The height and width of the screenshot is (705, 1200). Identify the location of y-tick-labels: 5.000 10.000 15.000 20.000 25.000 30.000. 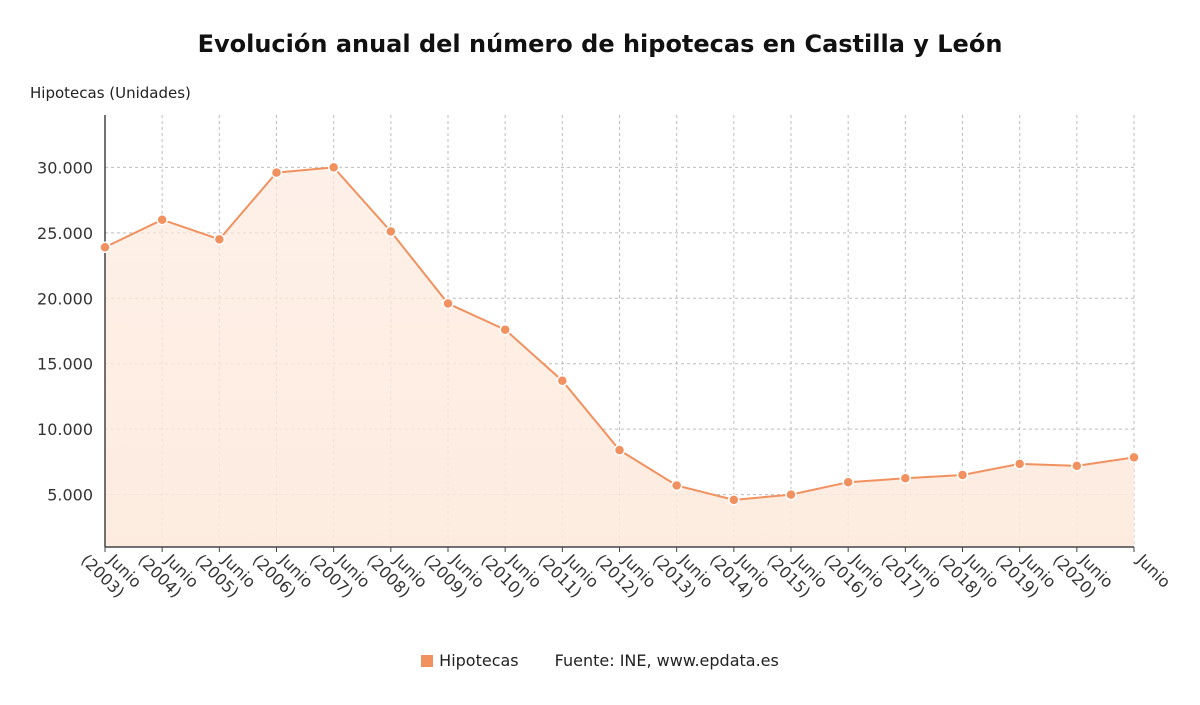
(65, 331).